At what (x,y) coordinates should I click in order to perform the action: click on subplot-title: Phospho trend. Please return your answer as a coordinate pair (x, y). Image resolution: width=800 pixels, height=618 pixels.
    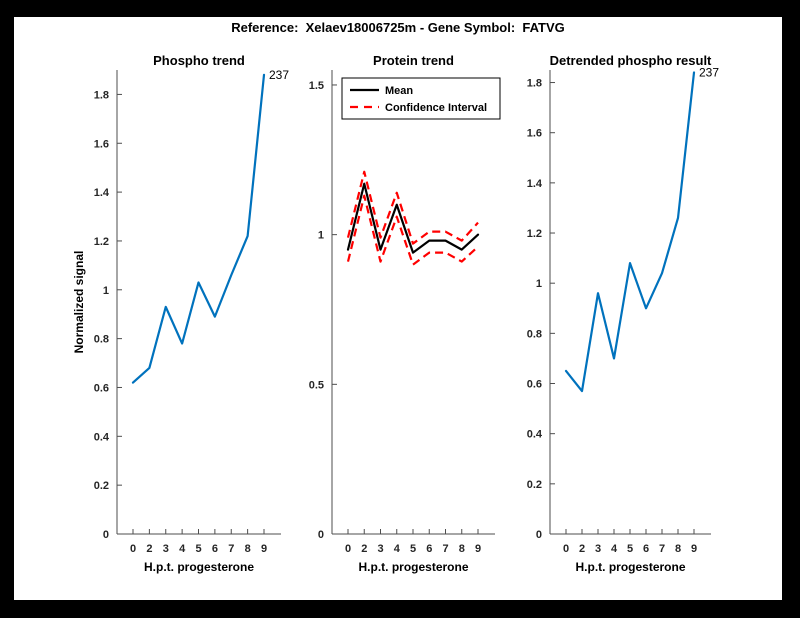
    Looking at the image, I should click on (199, 60).